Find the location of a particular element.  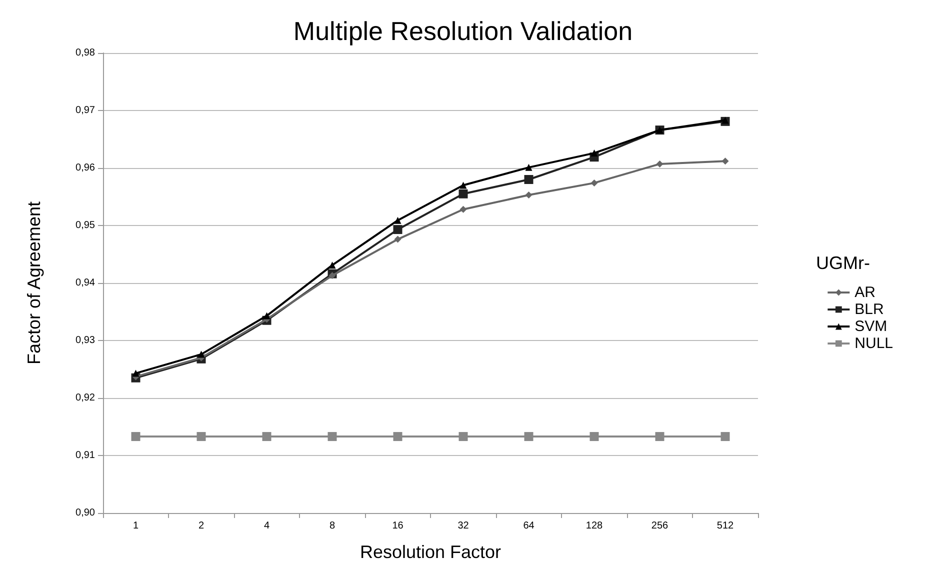

x-tick-label: 64 is located at coordinates (529, 526).